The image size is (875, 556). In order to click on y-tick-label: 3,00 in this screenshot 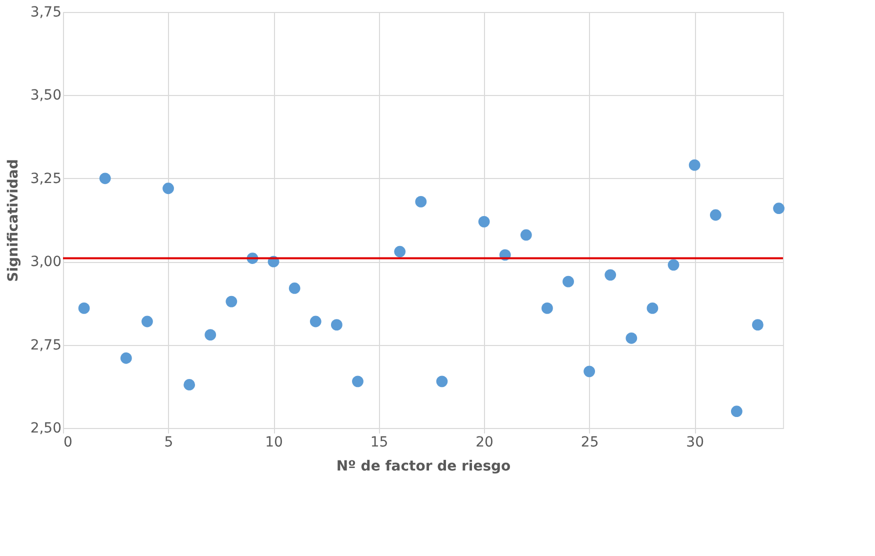, I will do `click(46, 262)`.